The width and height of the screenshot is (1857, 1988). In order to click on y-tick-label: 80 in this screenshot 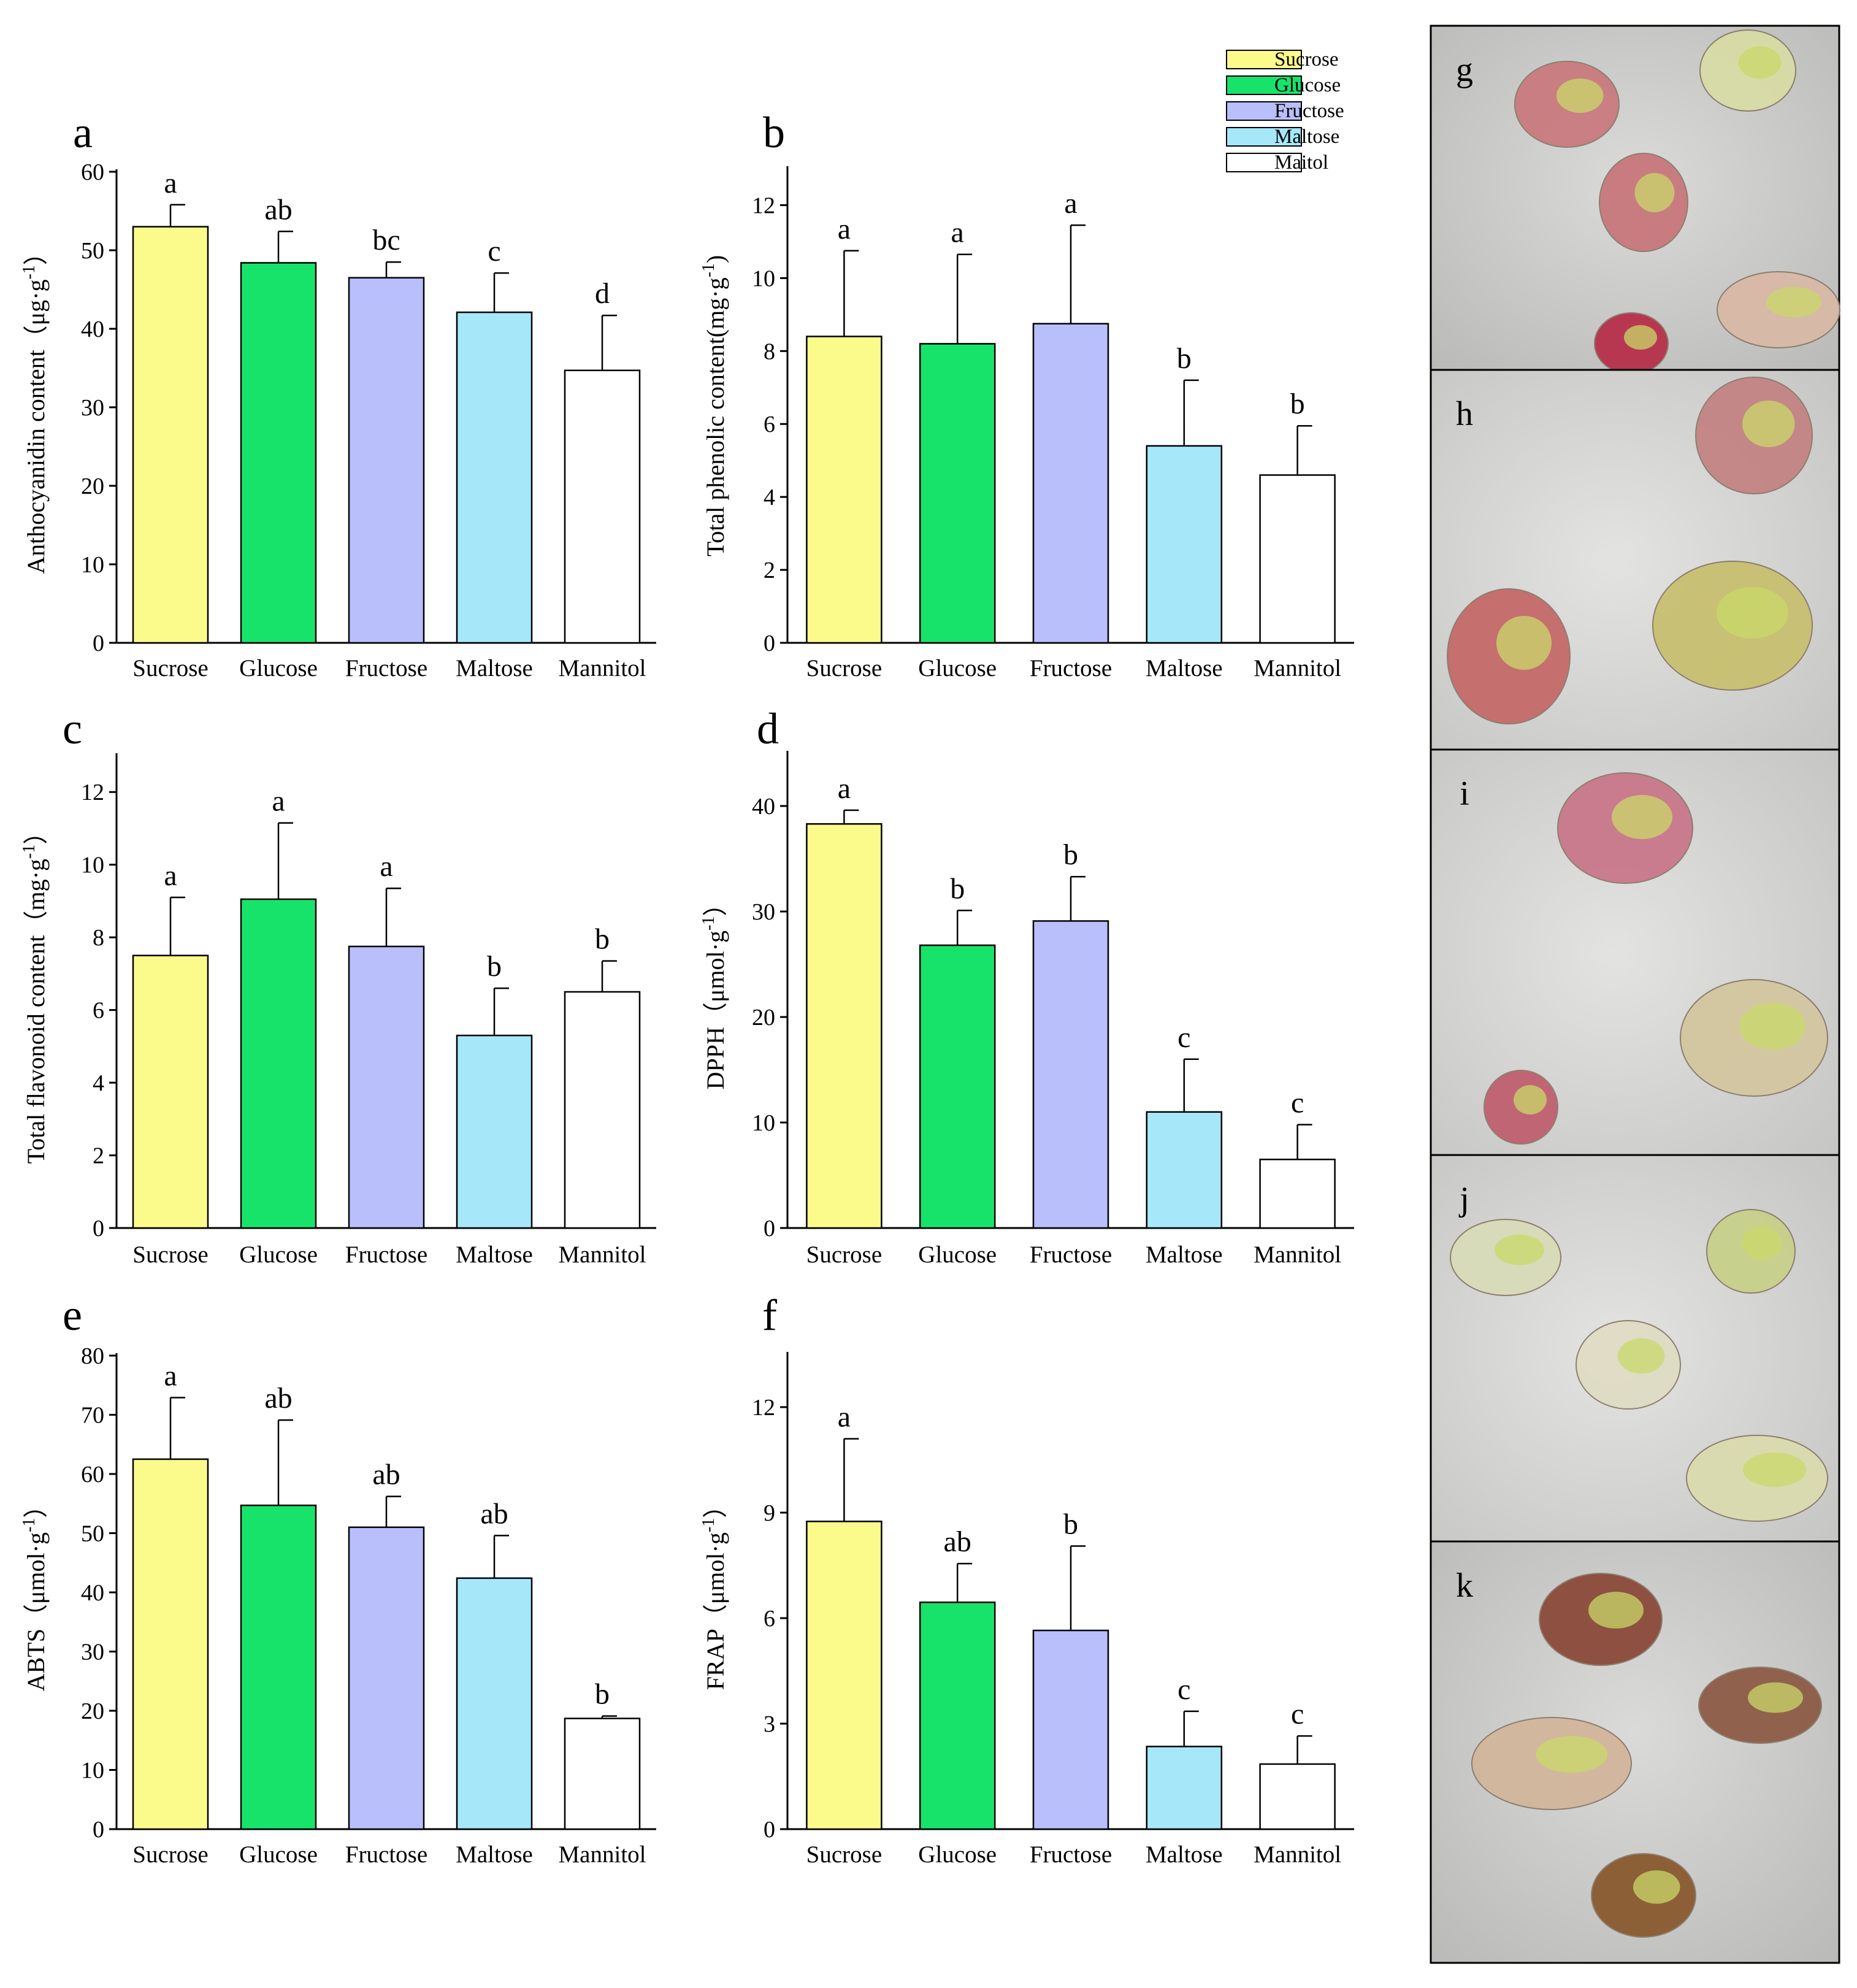, I will do `click(92, 1356)`.